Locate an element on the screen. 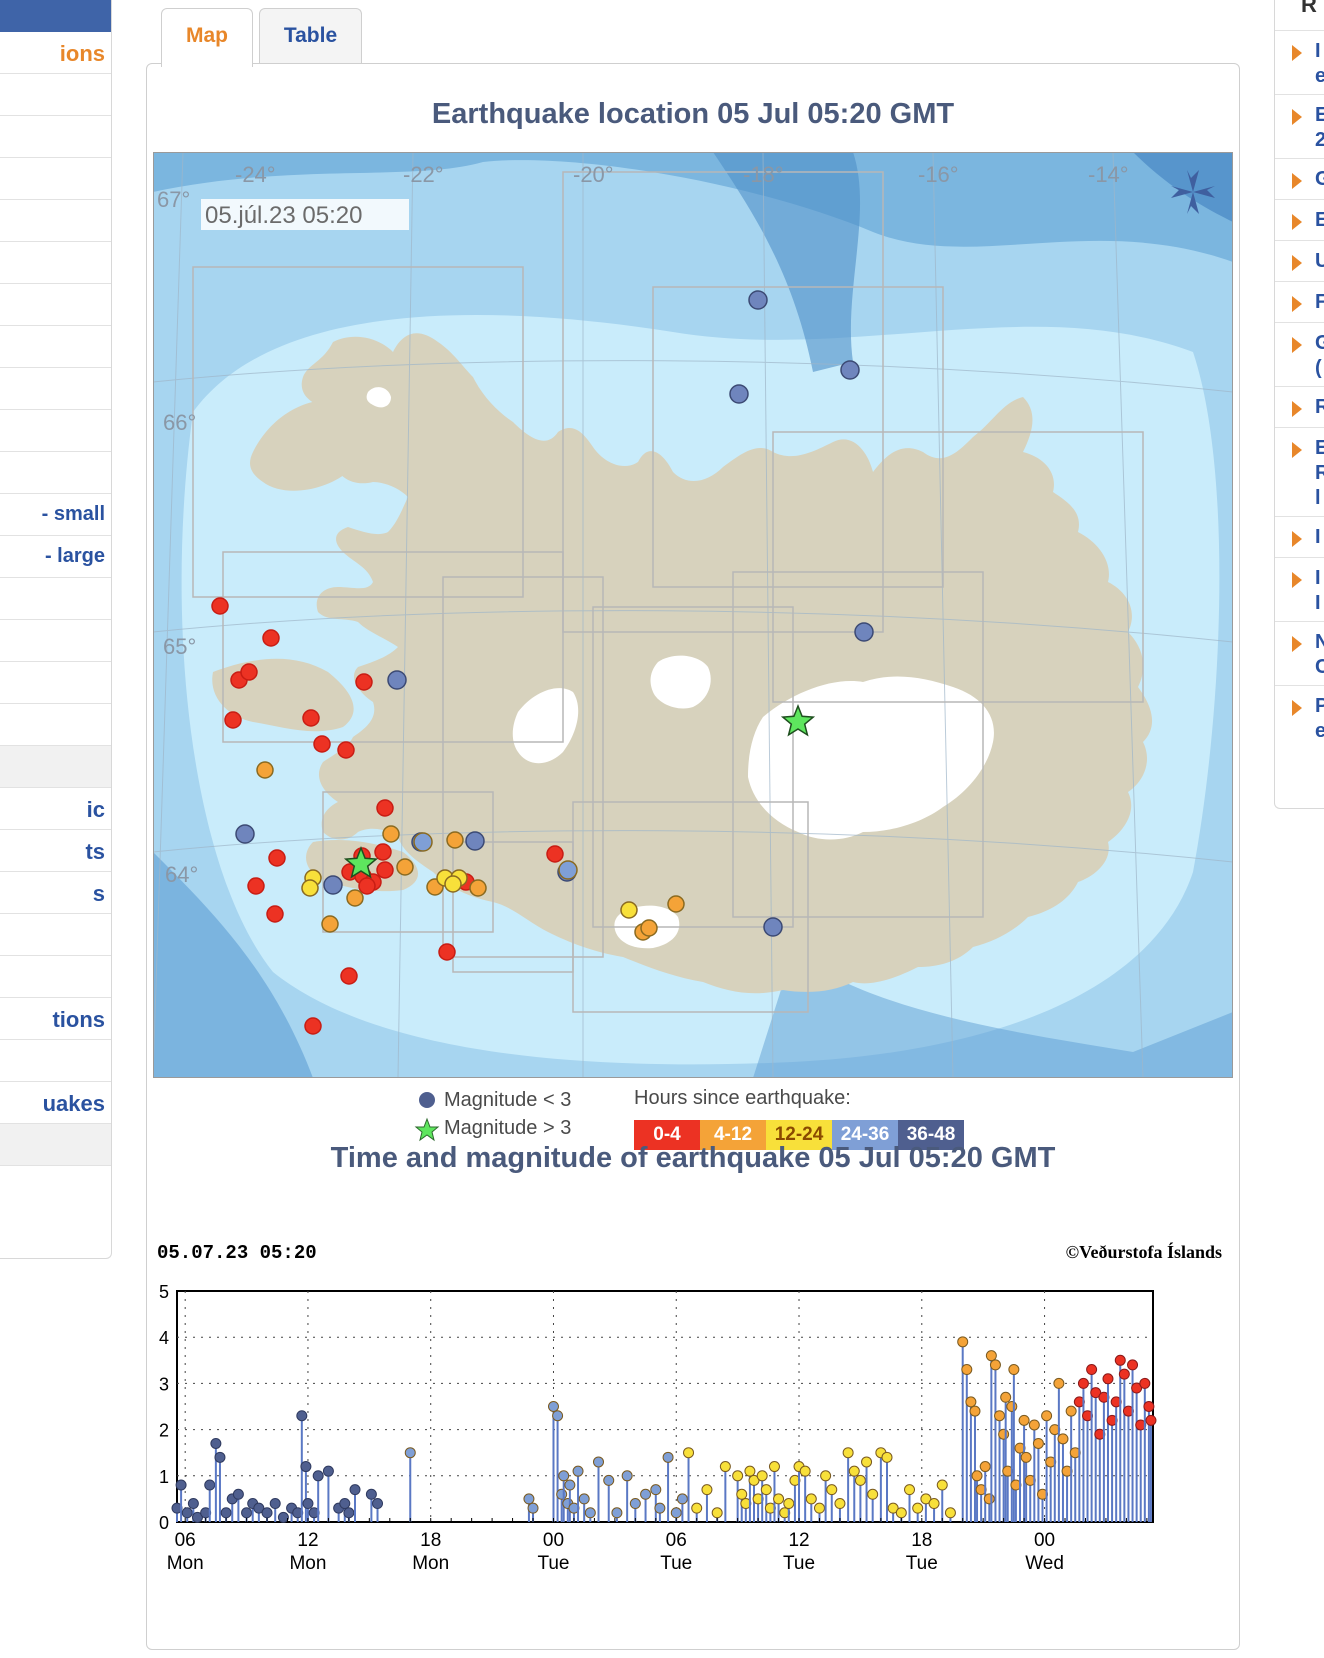 The image size is (1324, 1658). right-sidebar-item: I is located at coordinates (1299, 536).